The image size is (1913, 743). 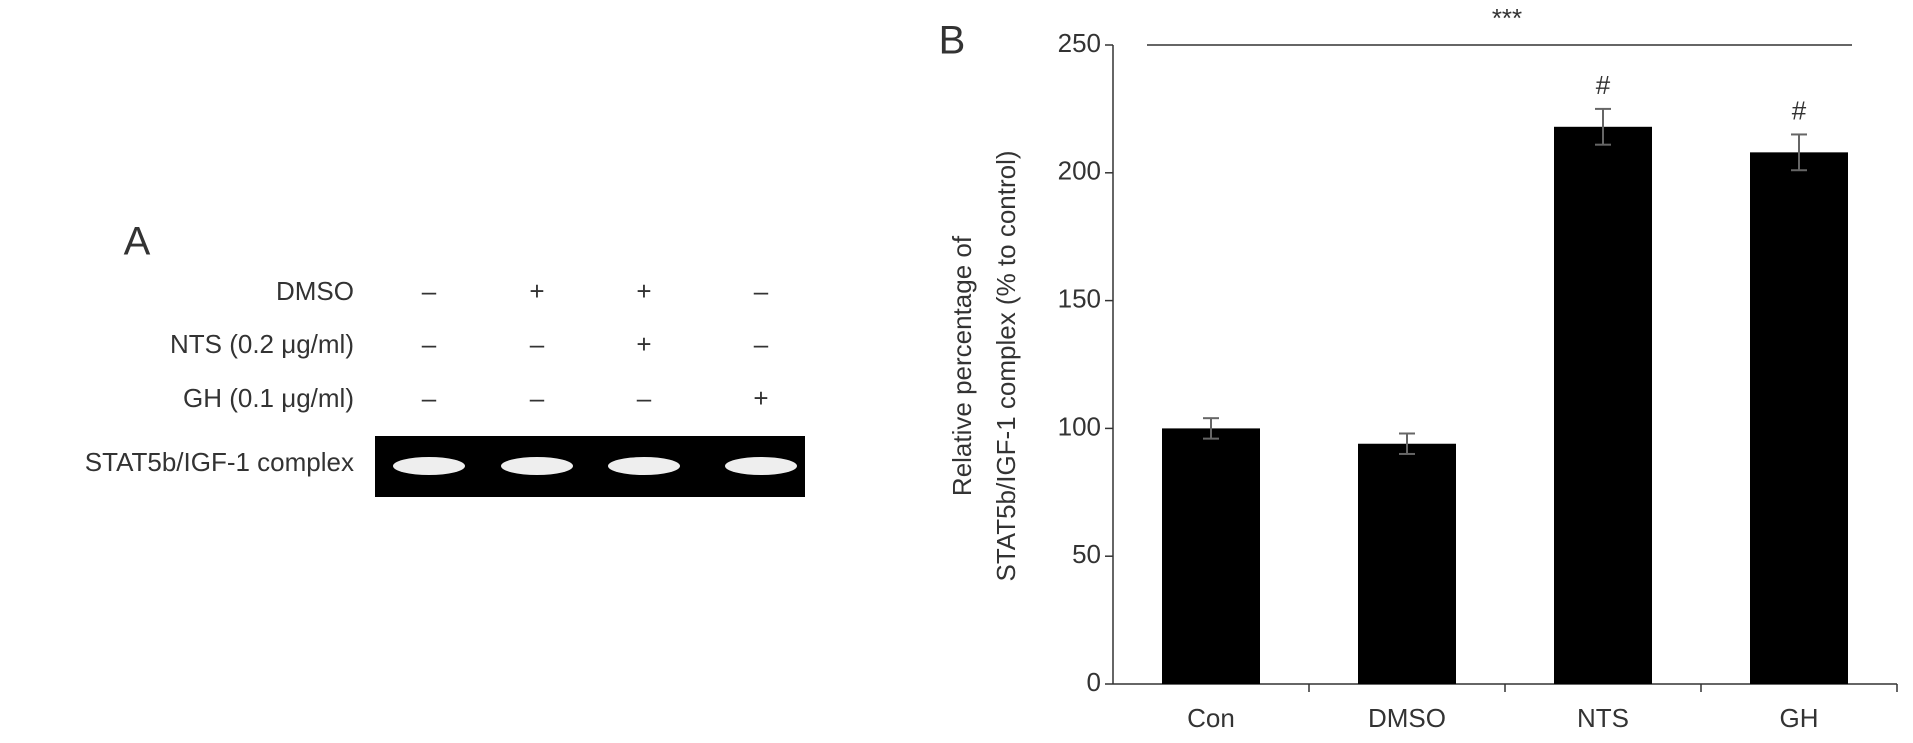 What do you see at coordinates (137, 242) in the screenshot?
I see `panel-label: A` at bounding box center [137, 242].